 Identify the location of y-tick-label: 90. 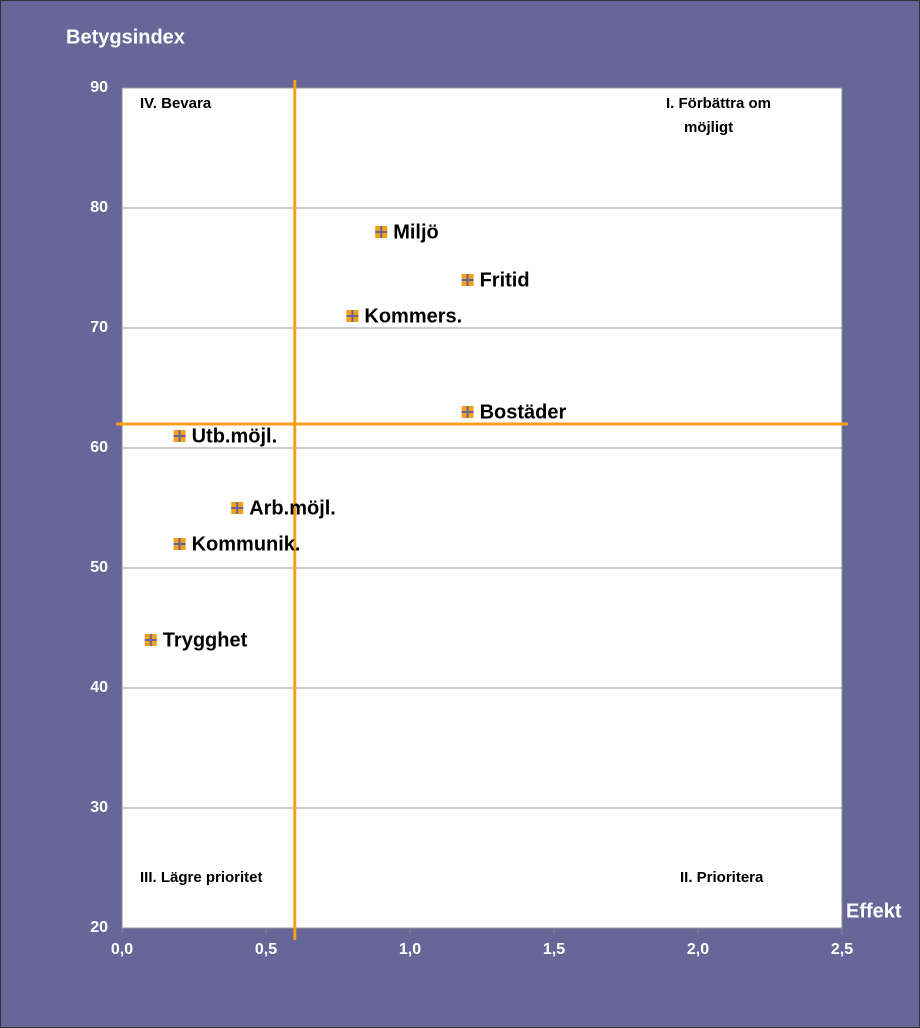
(99, 87).